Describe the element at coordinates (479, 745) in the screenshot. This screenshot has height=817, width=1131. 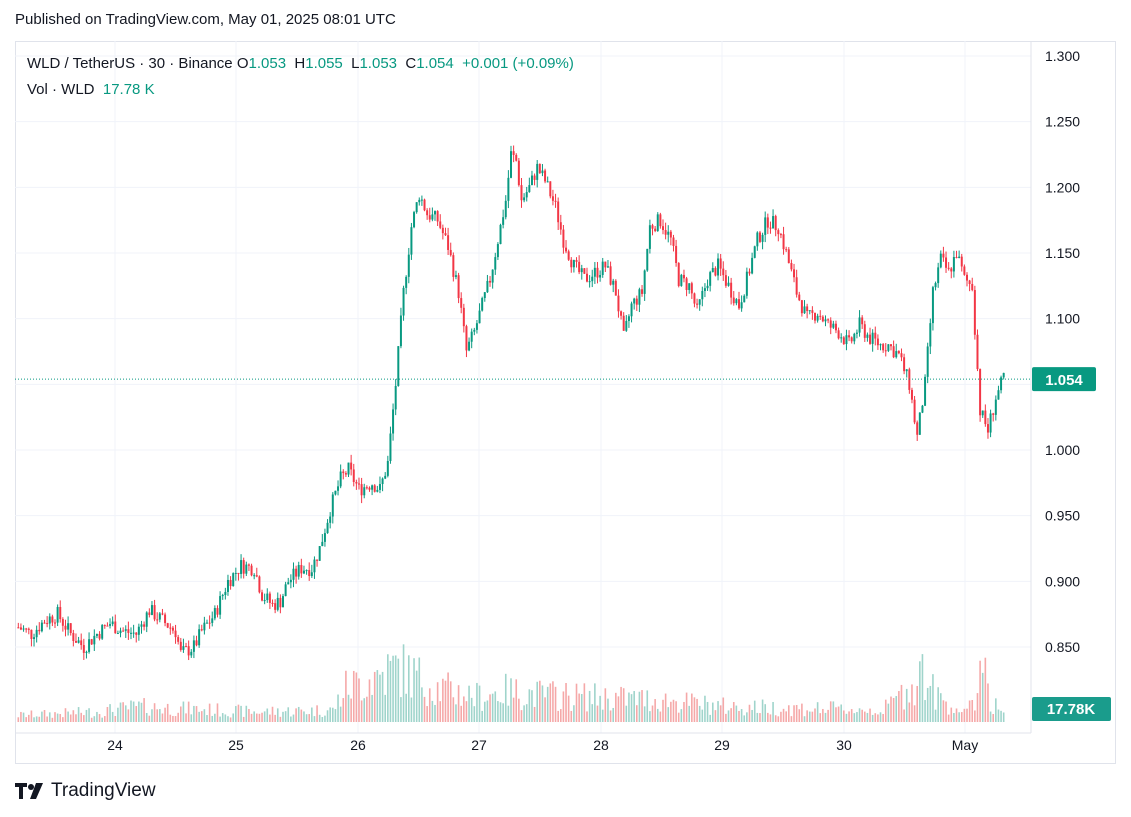
I see `x-tick-label: 27` at that location.